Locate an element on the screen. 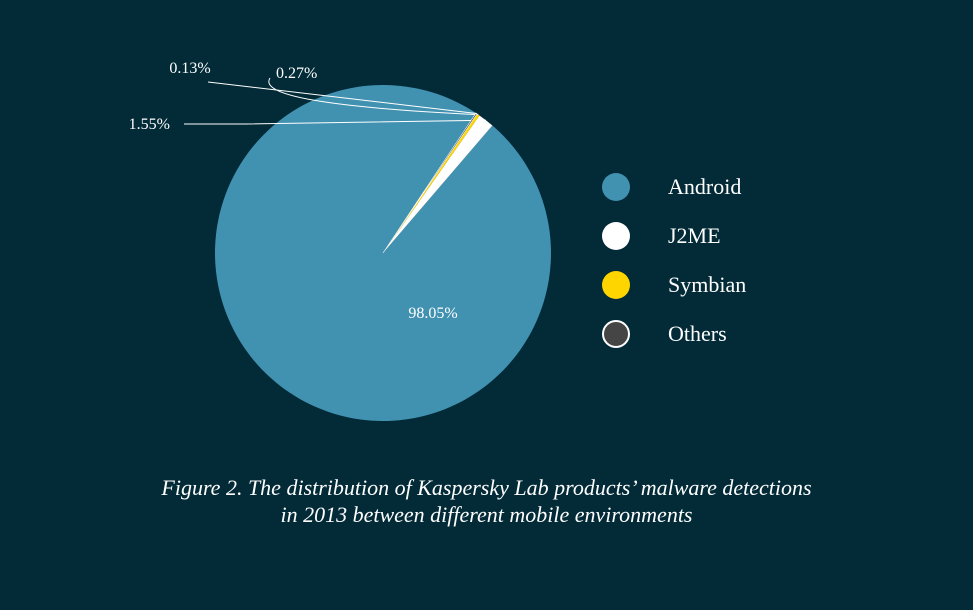 Image resolution: width=973 pixels, height=610 pixels. data-label-symbian: 0.27% is located at coordinates (296, 73).